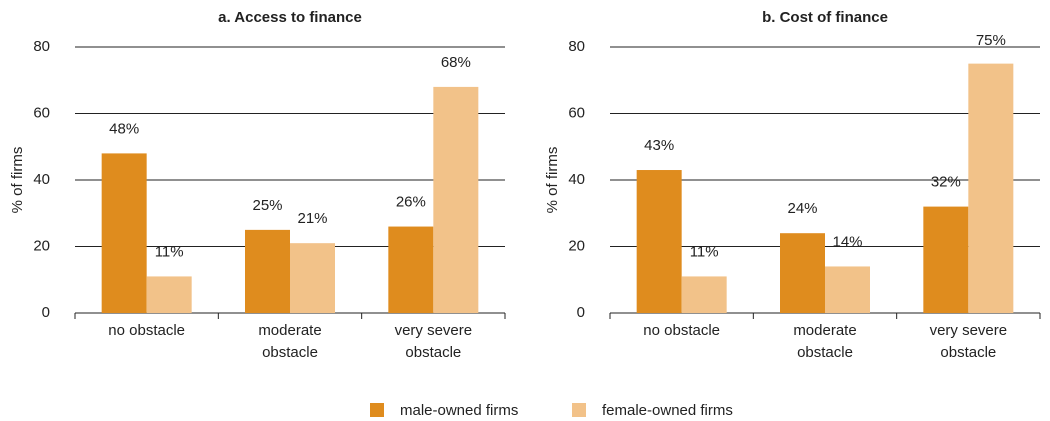 The height and width of the screenshot is (421, 1050). What do you see at coordinates (825, 17) in the screenshot?
I see `chart-title: b. Cost of finance` at bounding box center [825, 17].